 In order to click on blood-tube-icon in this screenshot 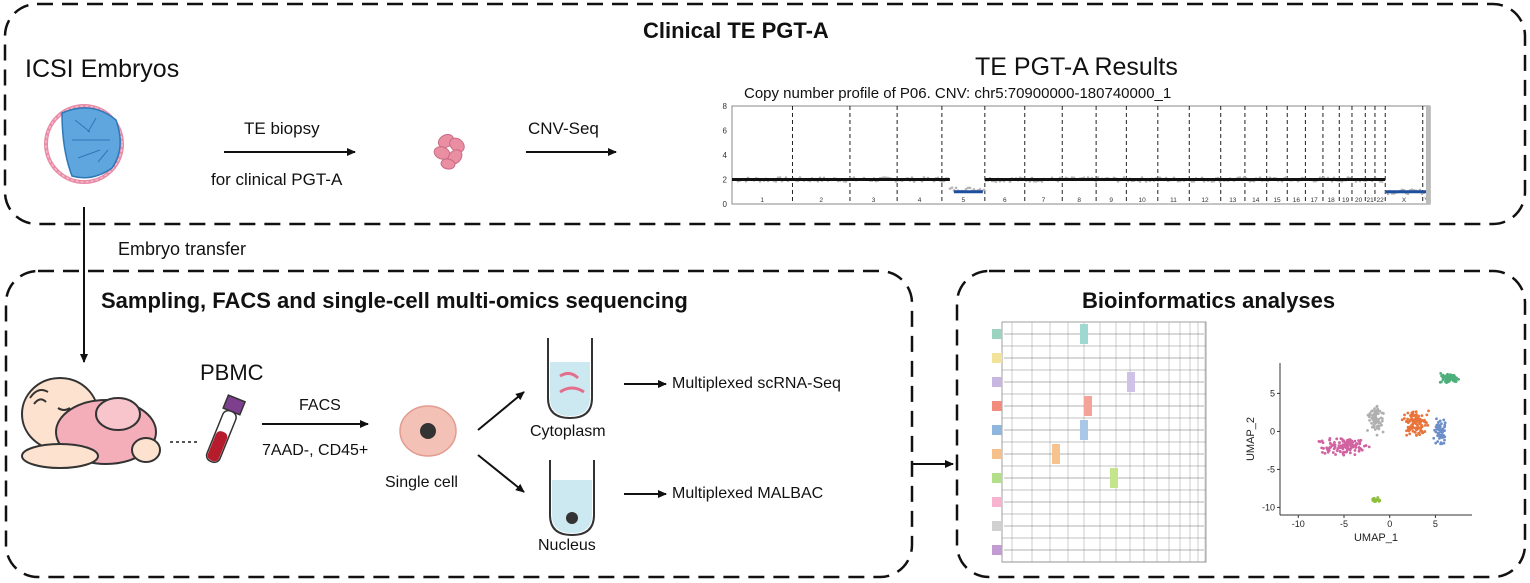, I will do `click(226, 429)`.